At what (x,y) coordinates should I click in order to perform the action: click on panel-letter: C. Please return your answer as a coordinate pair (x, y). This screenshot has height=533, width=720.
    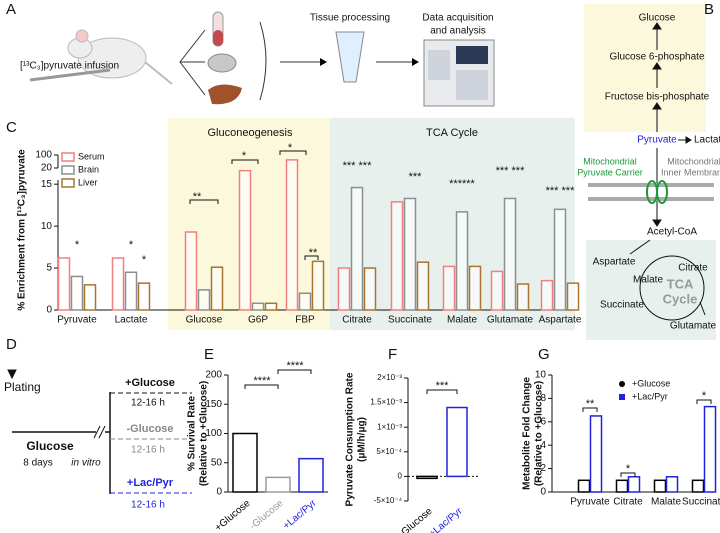
    Looking at the image, I should click on (11, 127).